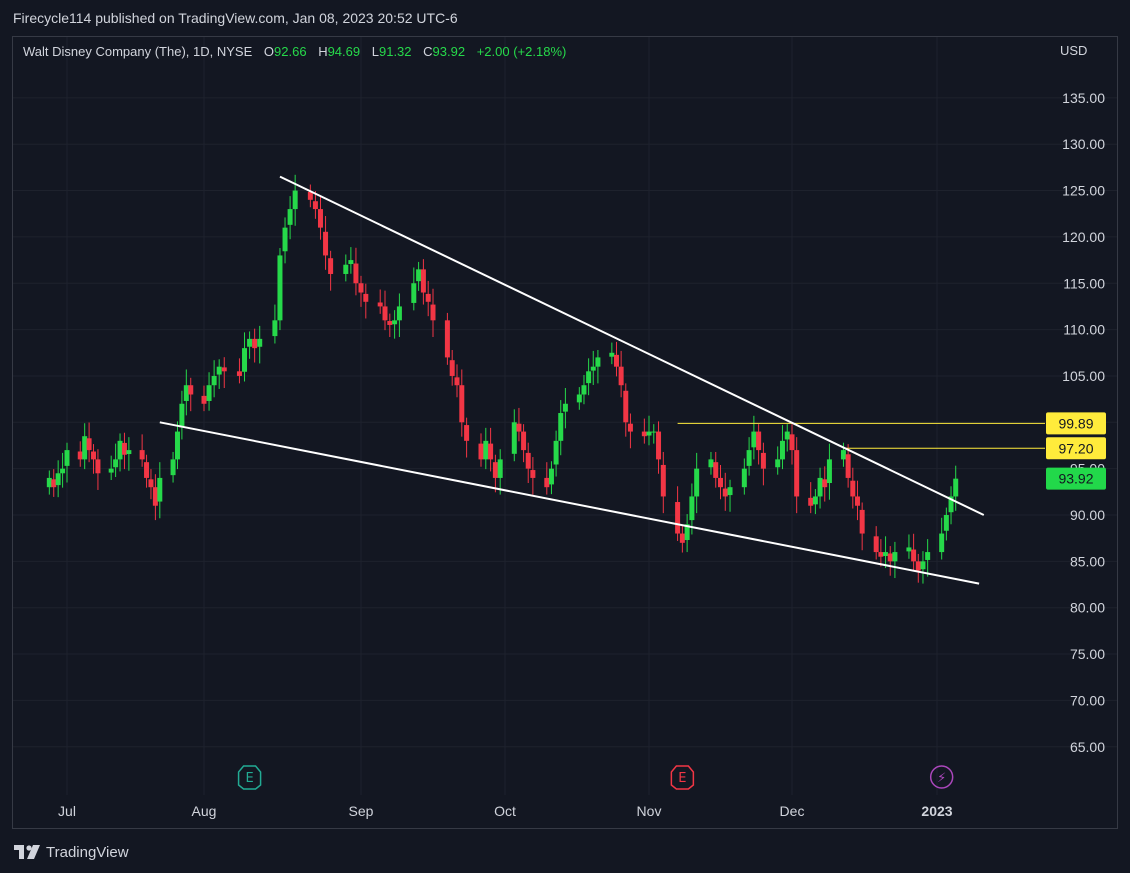  Describe the element at coordinates (1076, 478) in the screenshot. I see `last-price-tag` at that location.